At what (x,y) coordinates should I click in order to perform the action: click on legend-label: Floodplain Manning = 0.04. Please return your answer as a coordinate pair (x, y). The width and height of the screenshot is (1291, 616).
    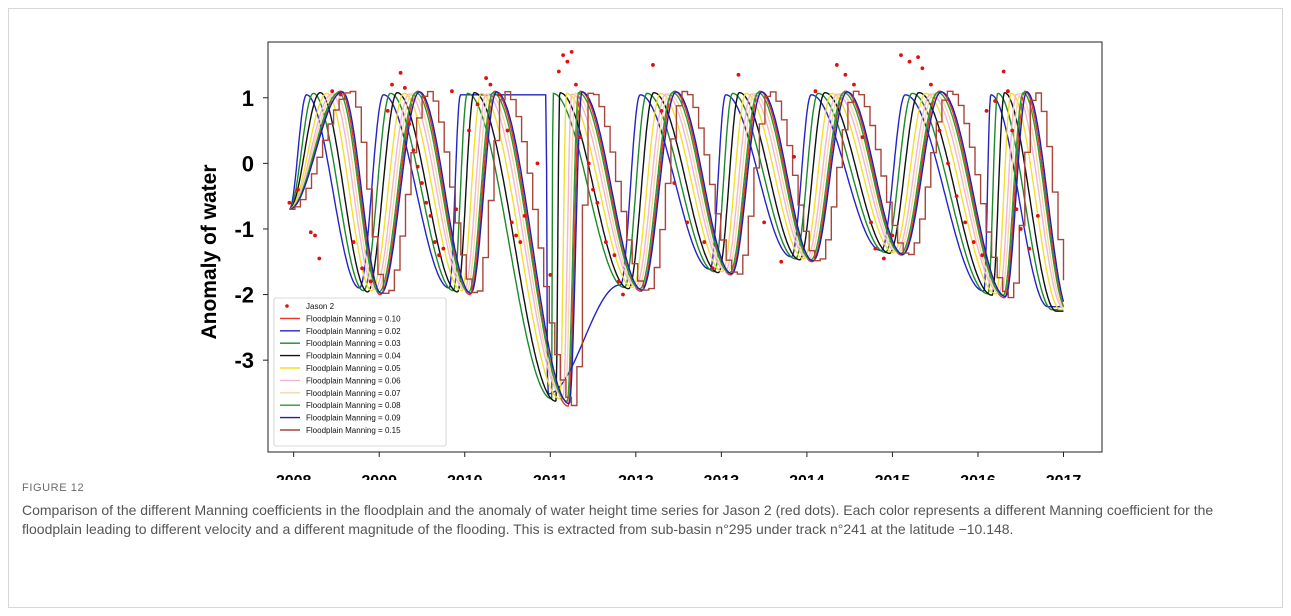
    Looking at the image, I should click on (353, 356).